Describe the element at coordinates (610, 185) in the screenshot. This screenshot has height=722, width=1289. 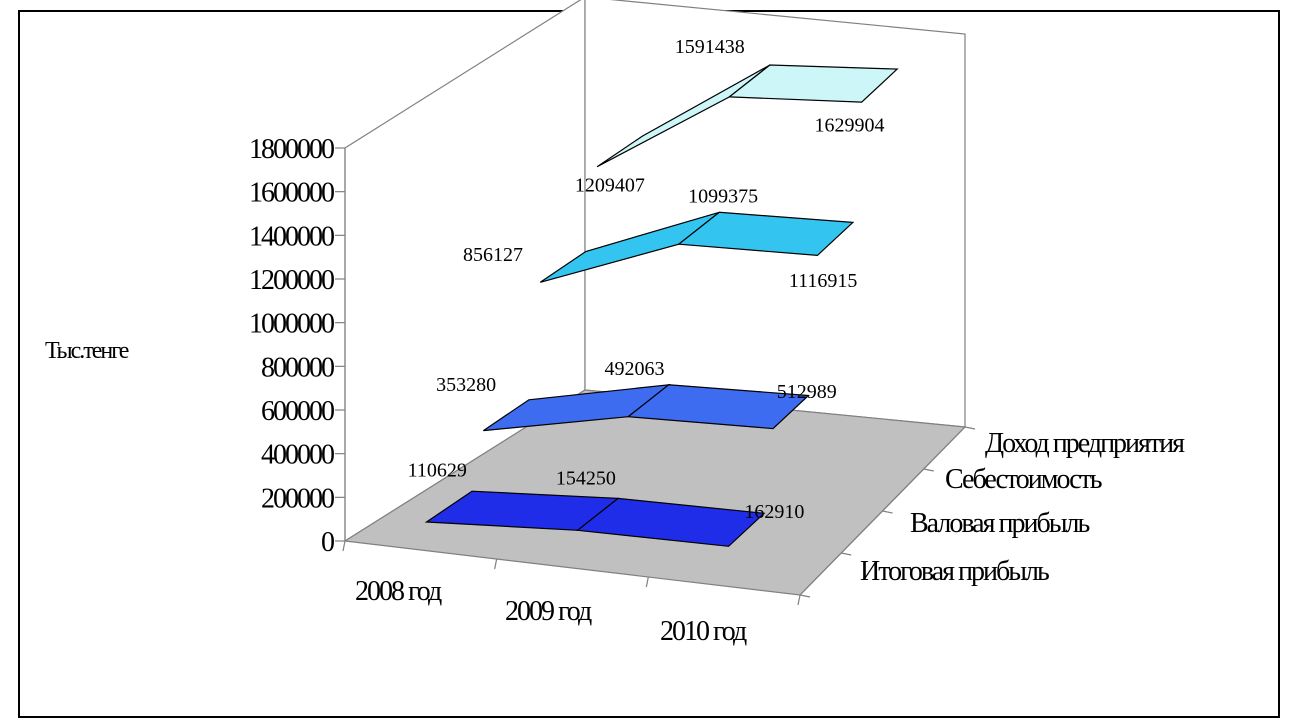
I see `data-label: 1209407` at that location.